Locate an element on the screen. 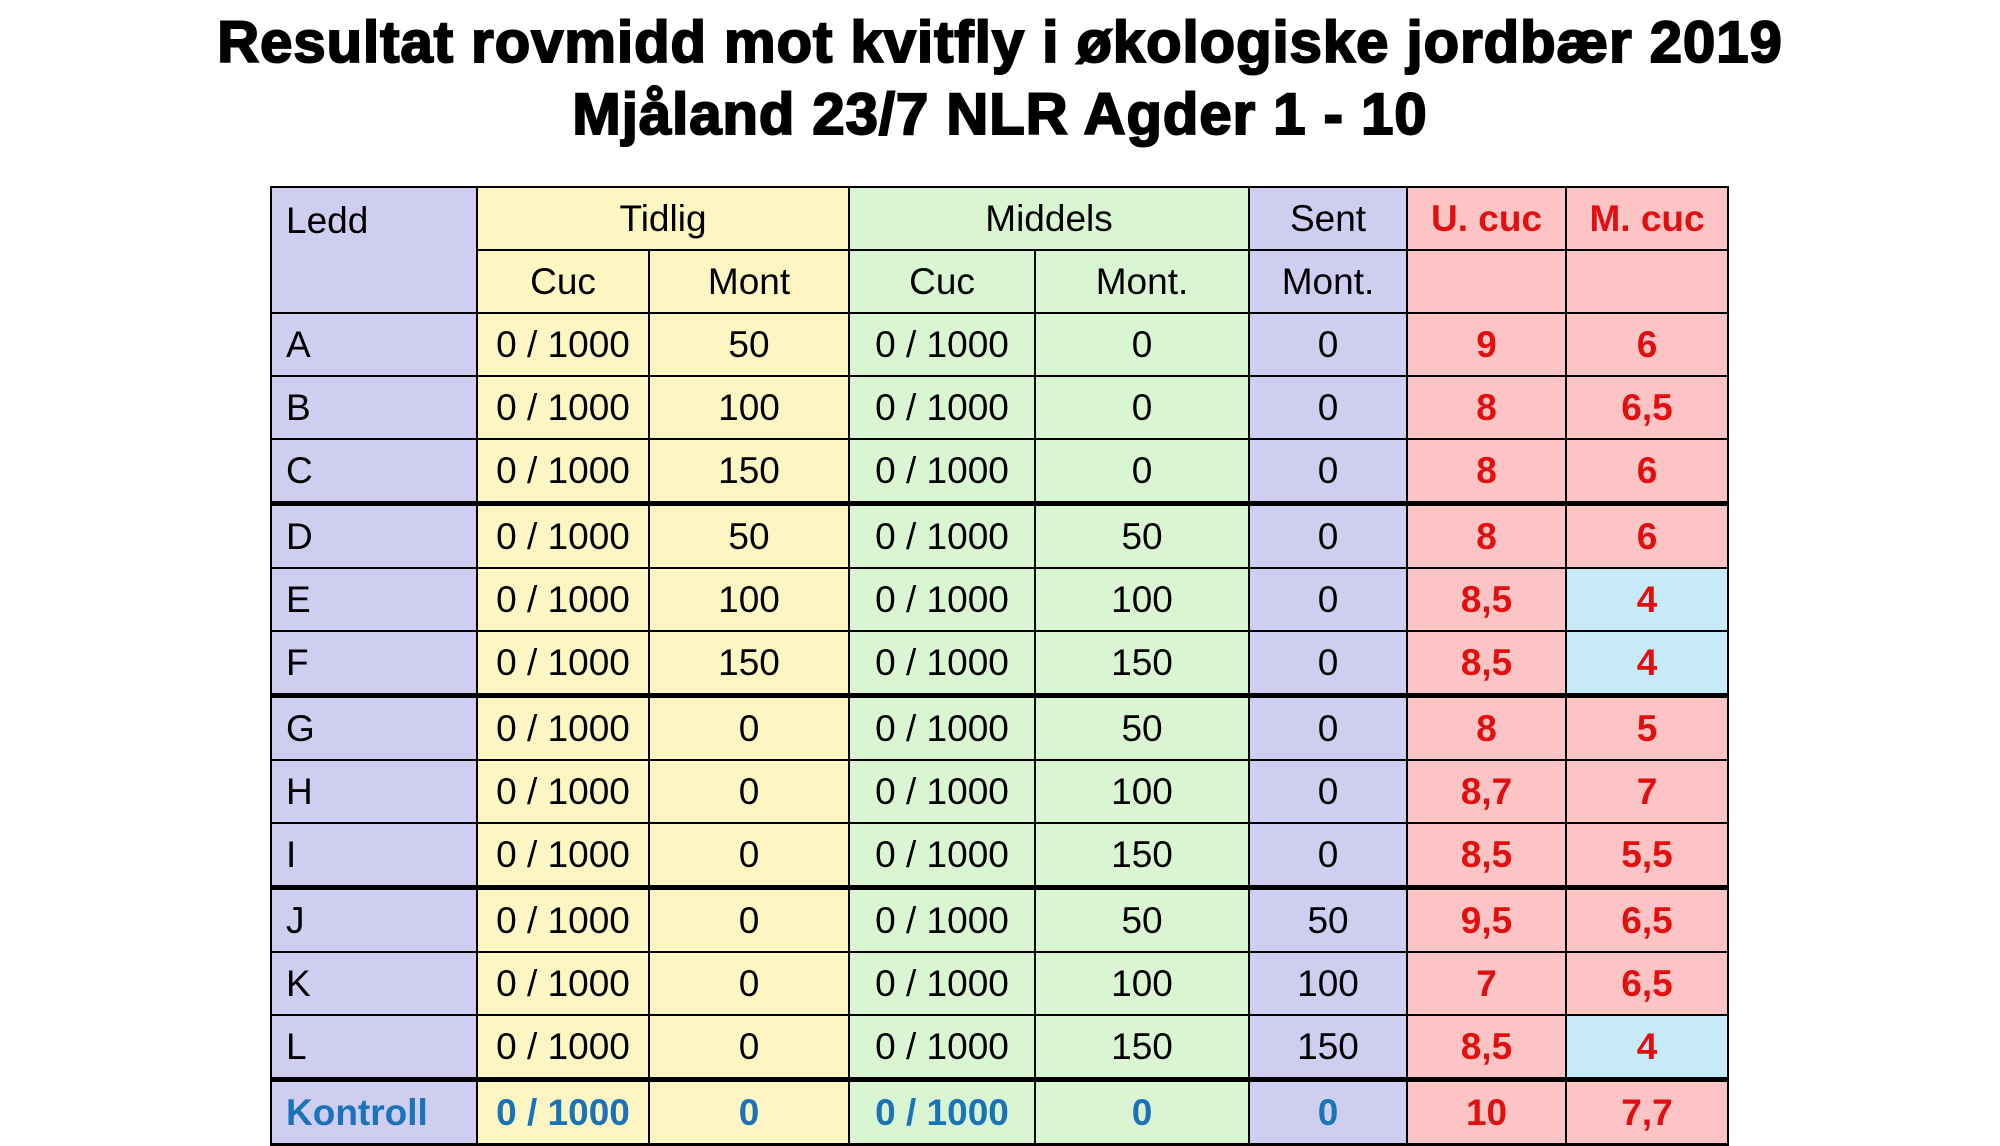 This screenshot has height=1146, width=2000. cell-ledd: C is located at coordinates (374, 472).